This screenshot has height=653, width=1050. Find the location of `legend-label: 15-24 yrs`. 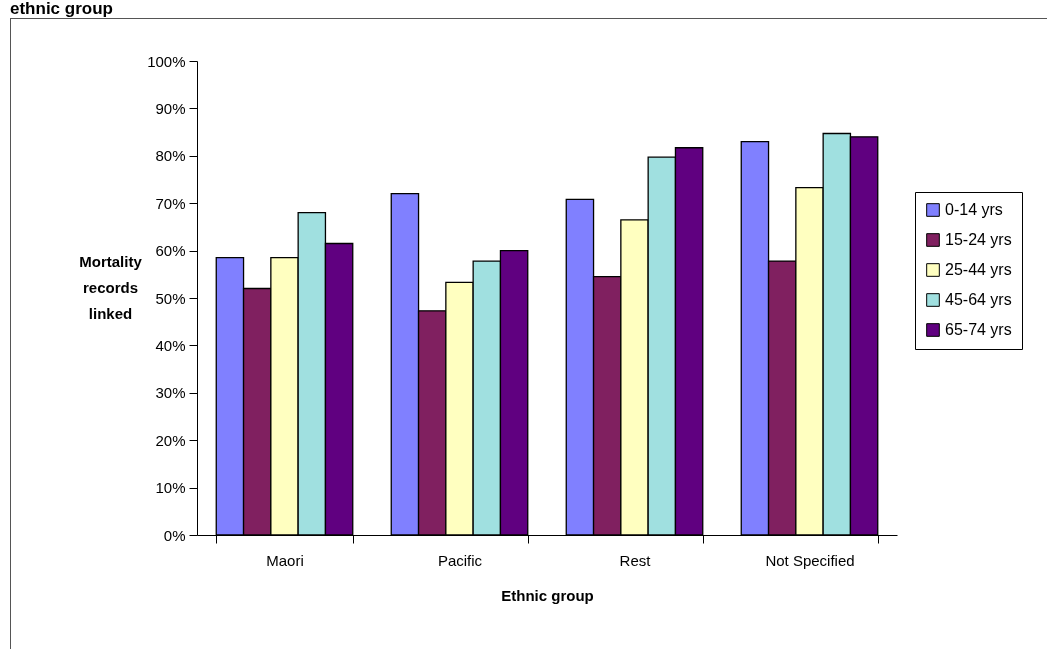

legend-label: 15-24 yrs is located at coordinates (978, 239).